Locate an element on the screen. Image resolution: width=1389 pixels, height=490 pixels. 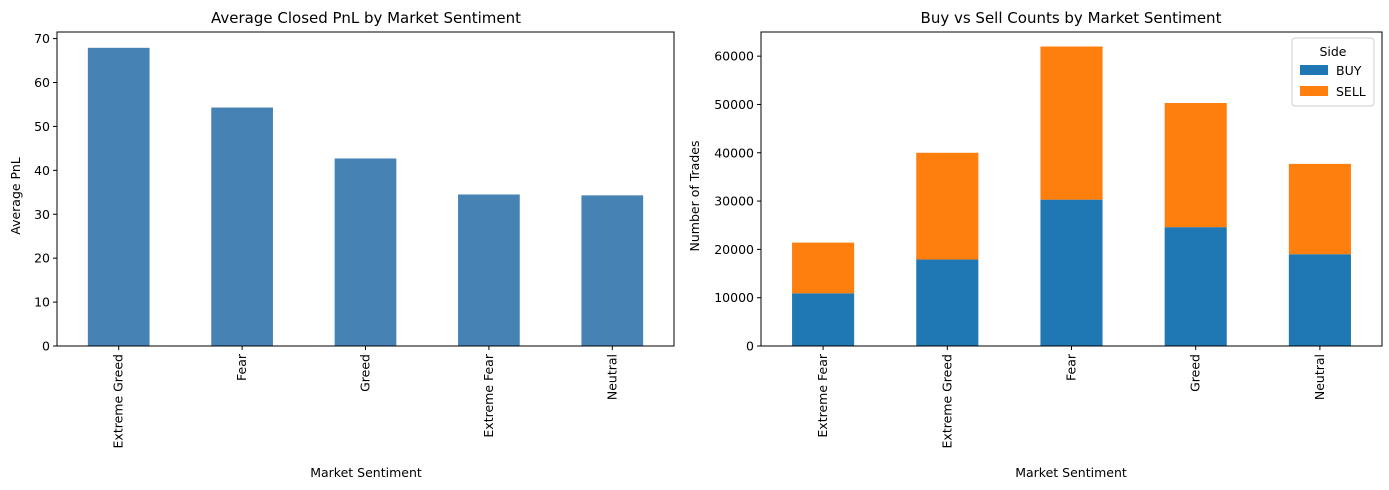
y-tick-label: 30000 is located at coordinates (734, 201).